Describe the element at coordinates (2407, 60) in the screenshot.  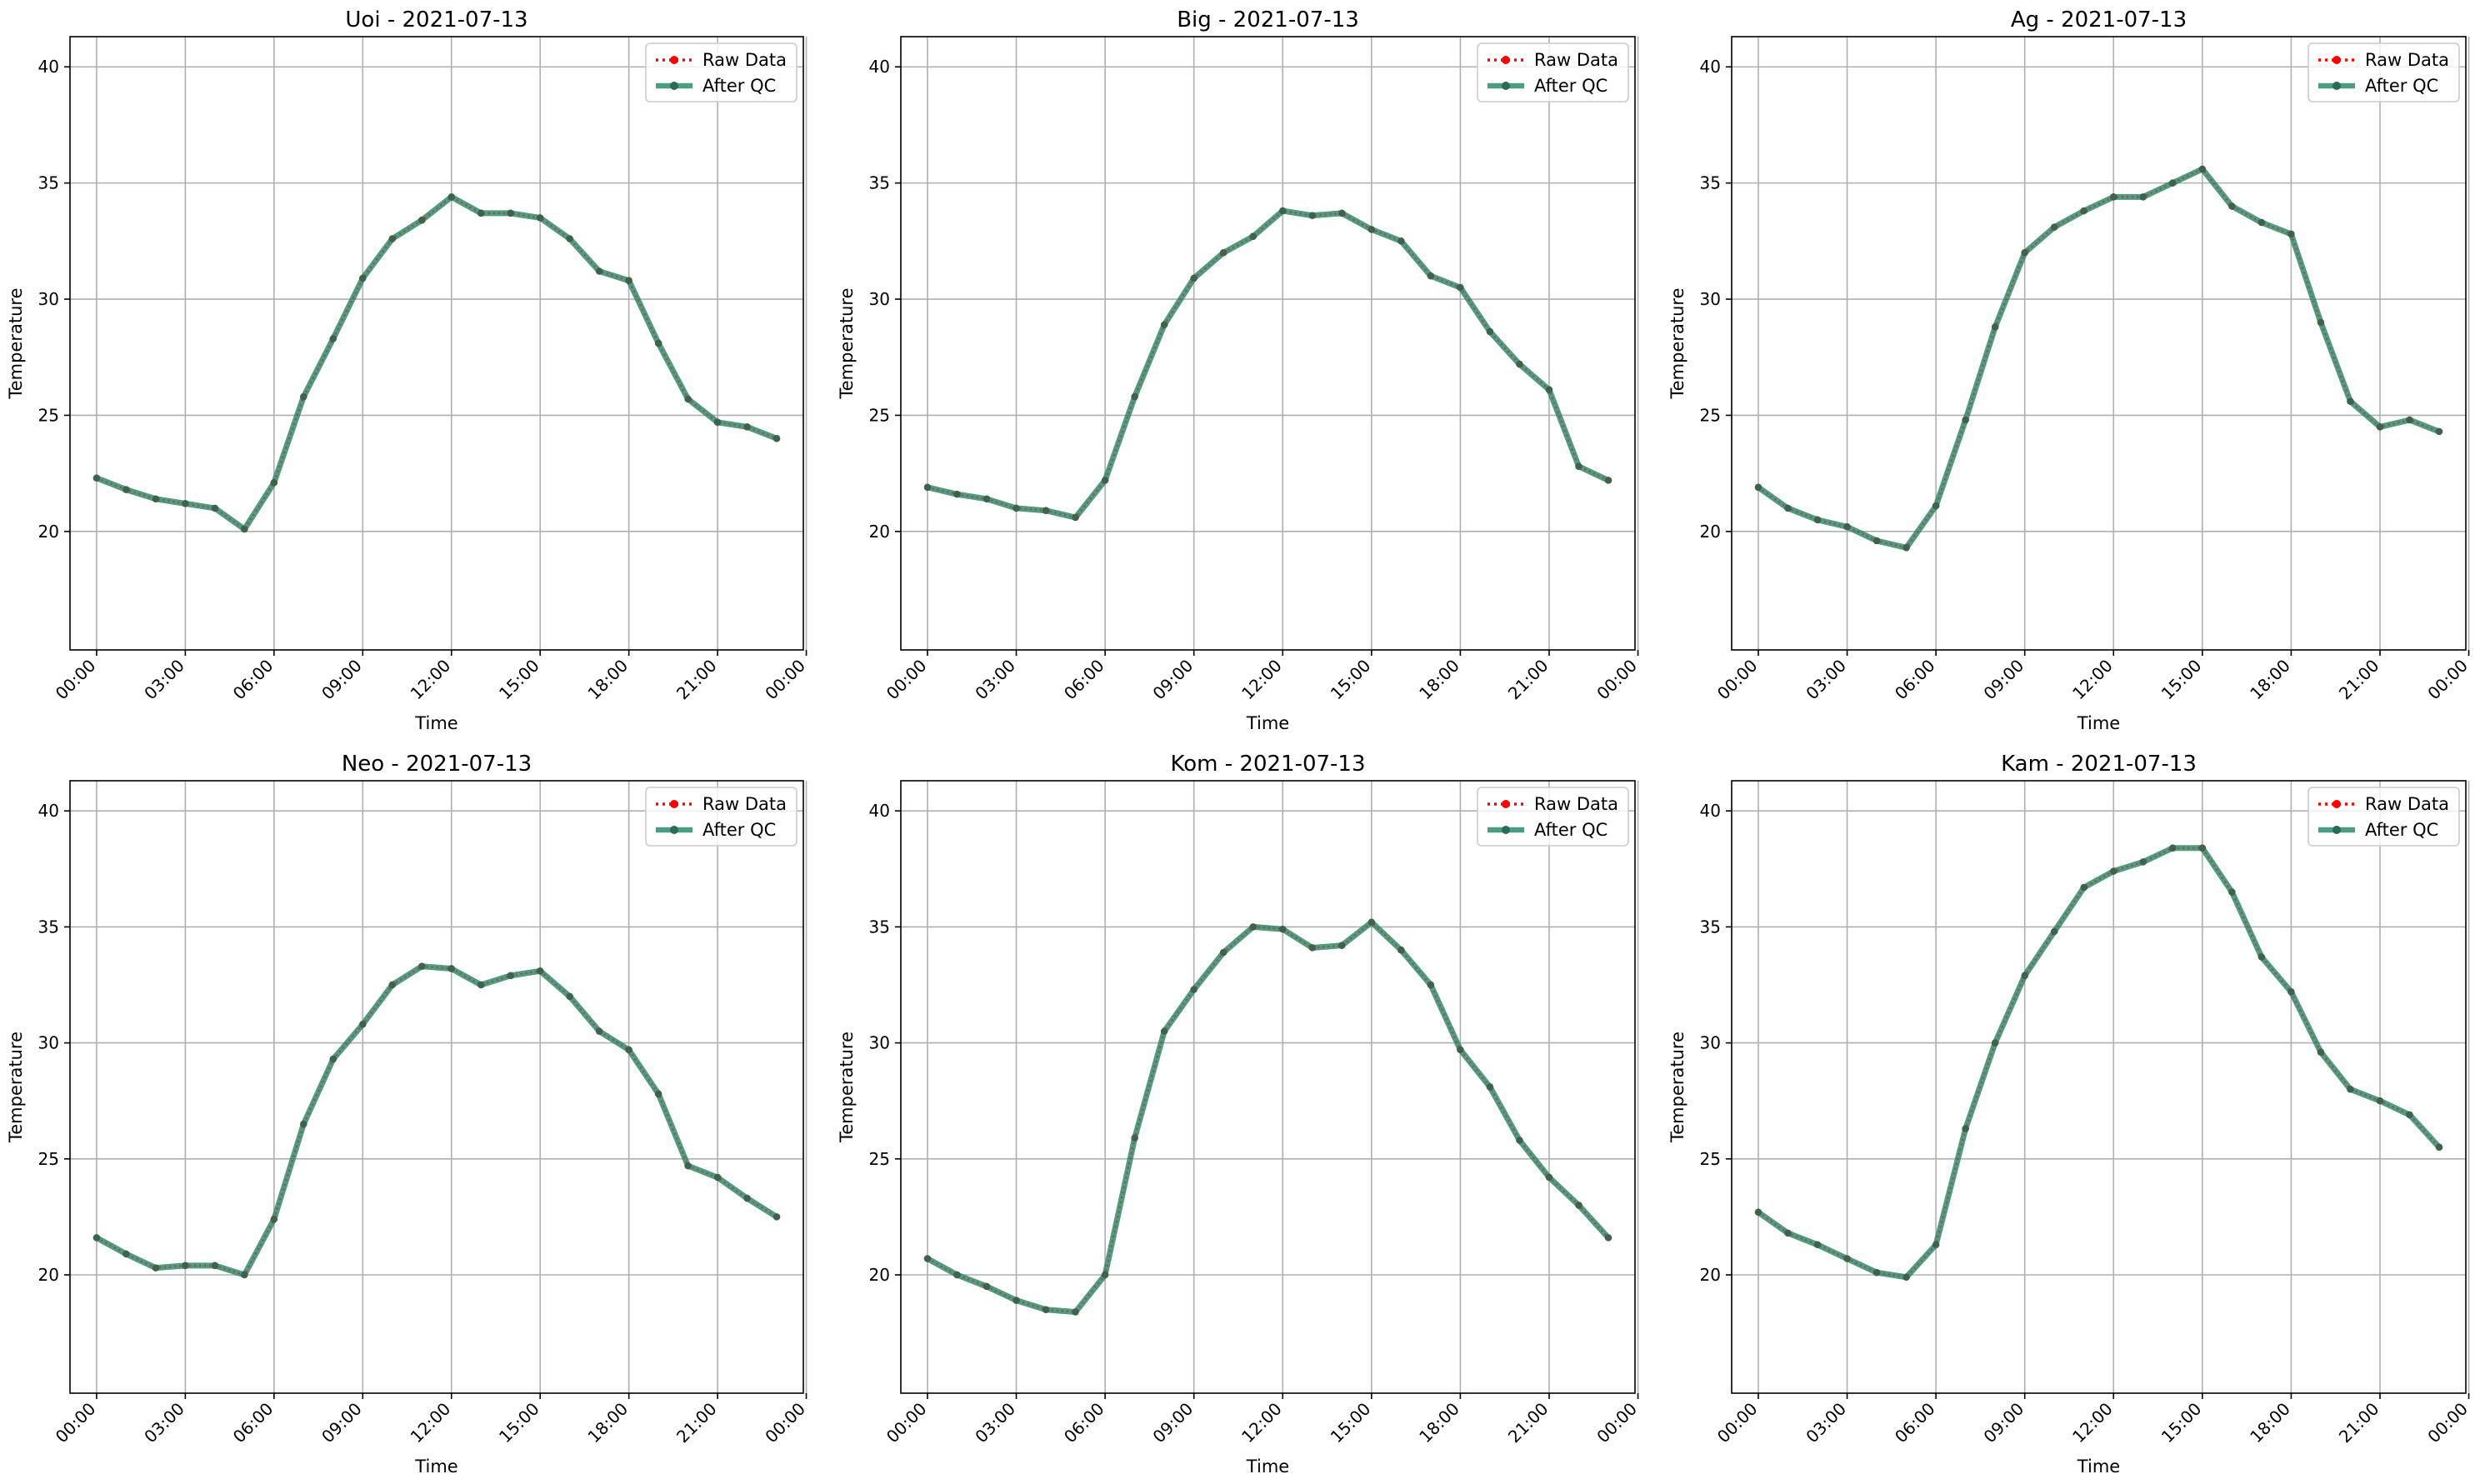
I see `legend-label-raw-data: Raw Data` at that location.